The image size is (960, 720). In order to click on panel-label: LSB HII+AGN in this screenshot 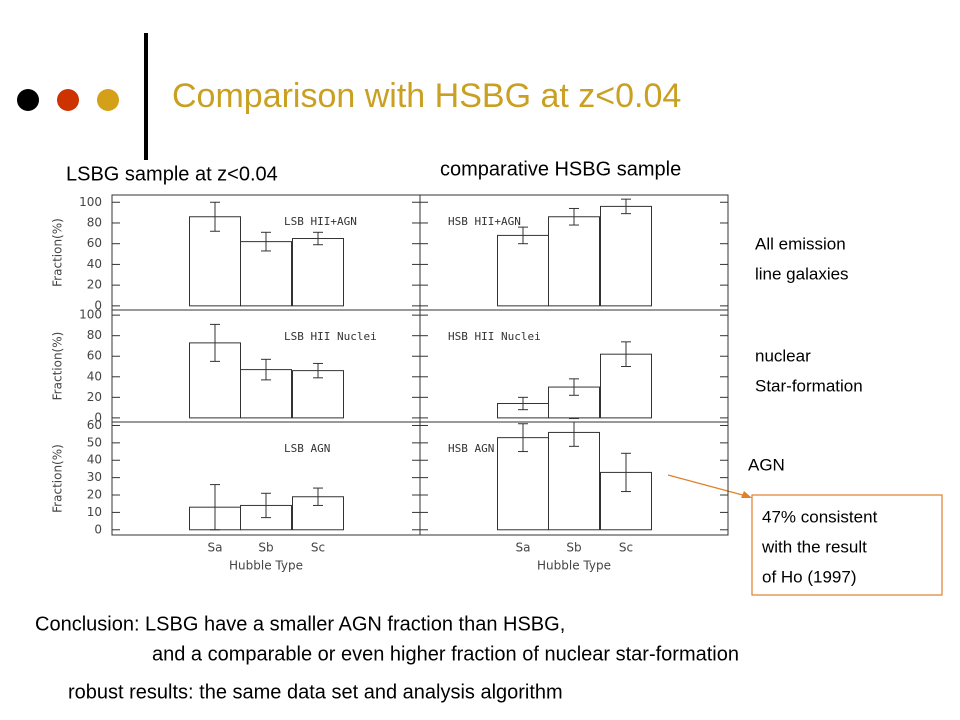, I will do `click(320, 221)`.